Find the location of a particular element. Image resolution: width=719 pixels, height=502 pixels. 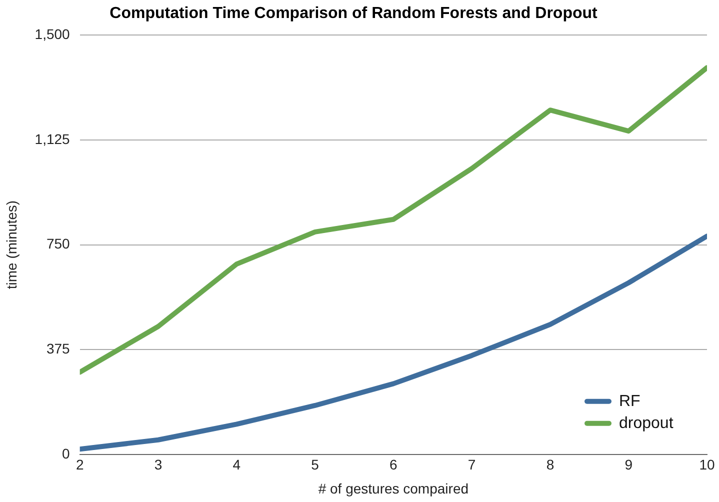

x-tick-label: 5 is located at coordinates (315, 464).